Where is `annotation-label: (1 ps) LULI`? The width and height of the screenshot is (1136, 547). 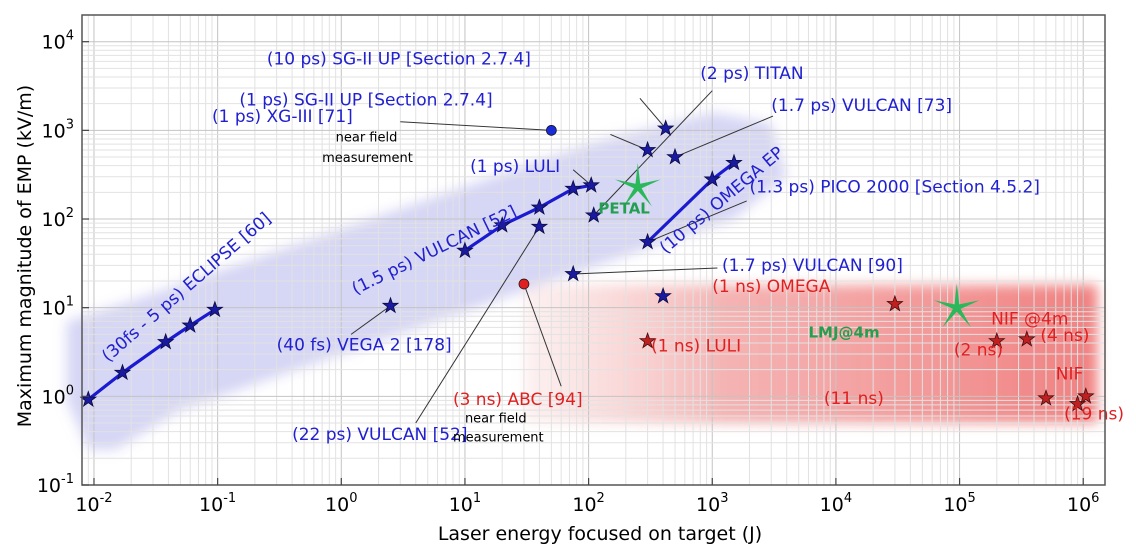 annotation-label: (1 ps) LULI is located at coordinates (515, 167).